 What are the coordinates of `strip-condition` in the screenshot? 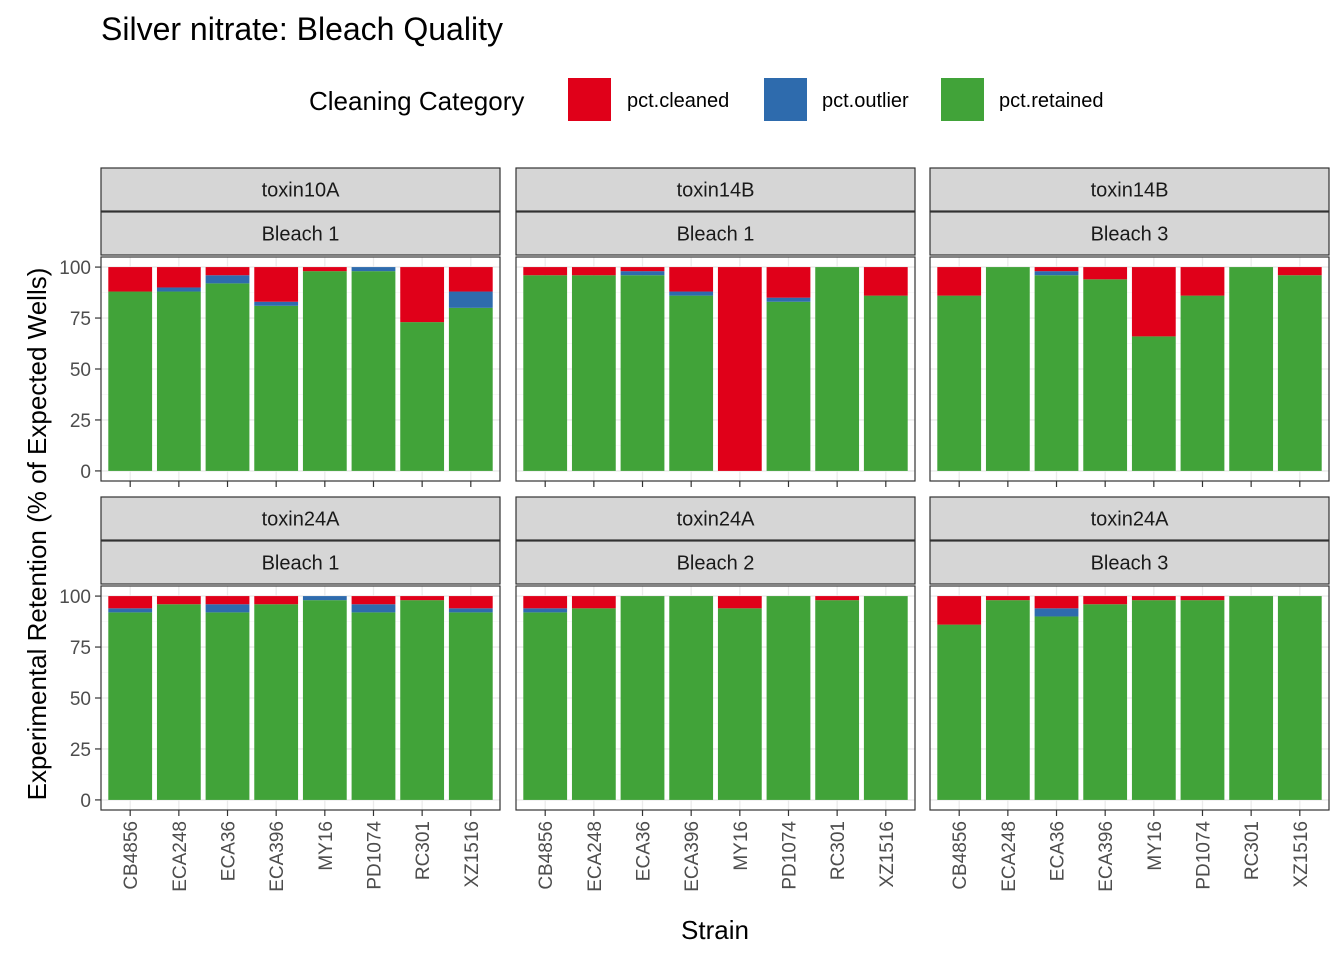 It's located at (1129, 189).